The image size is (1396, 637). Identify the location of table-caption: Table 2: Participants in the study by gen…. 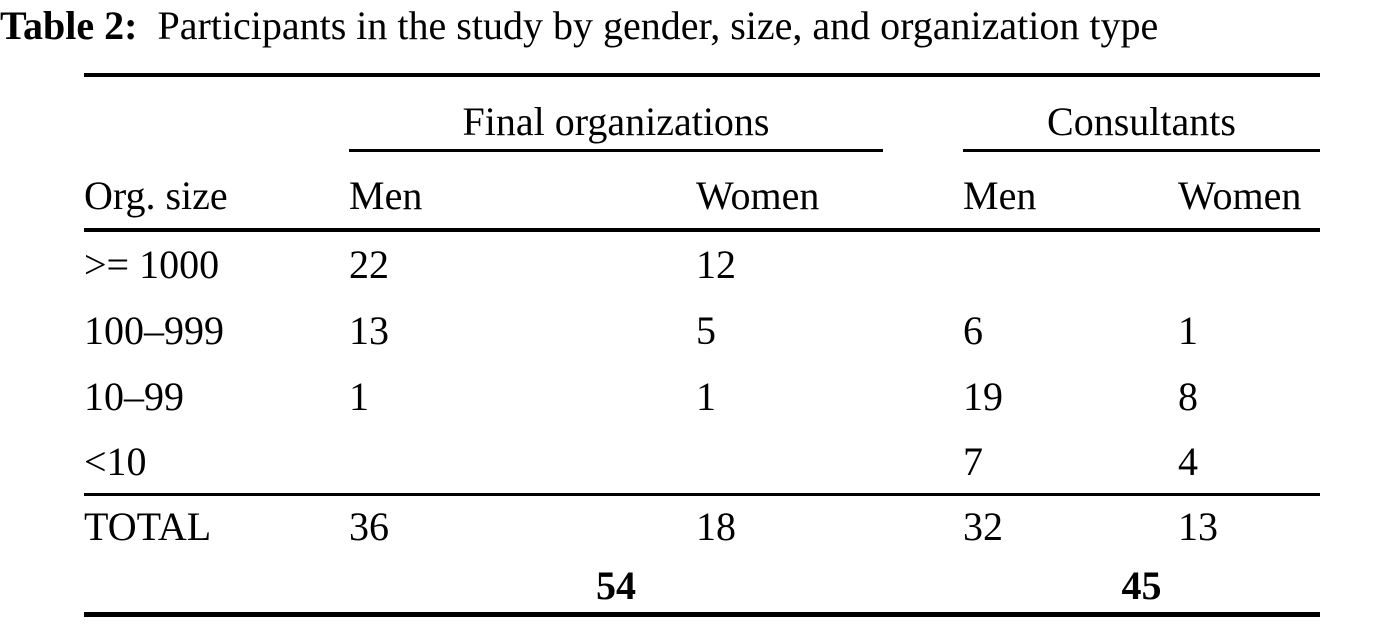
(698, 26).